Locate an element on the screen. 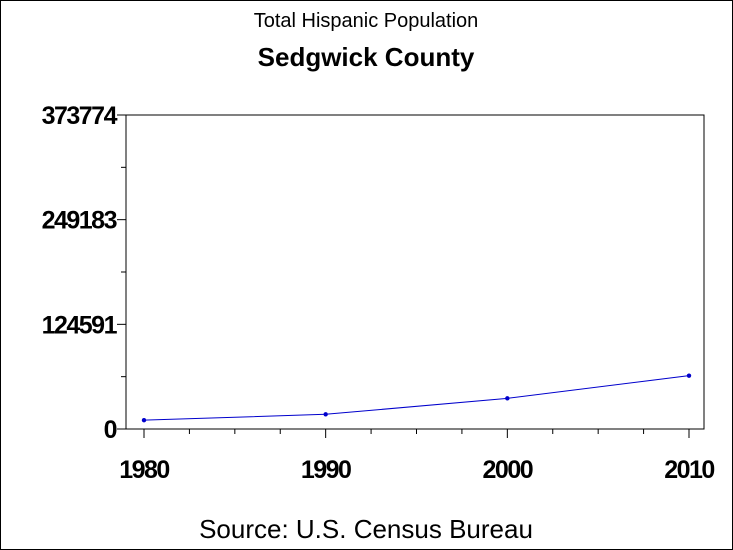 Image resolution: width=733 pixels, height=550 pixels. x-tick-label: 1990 is located at coordinates (326, 470).